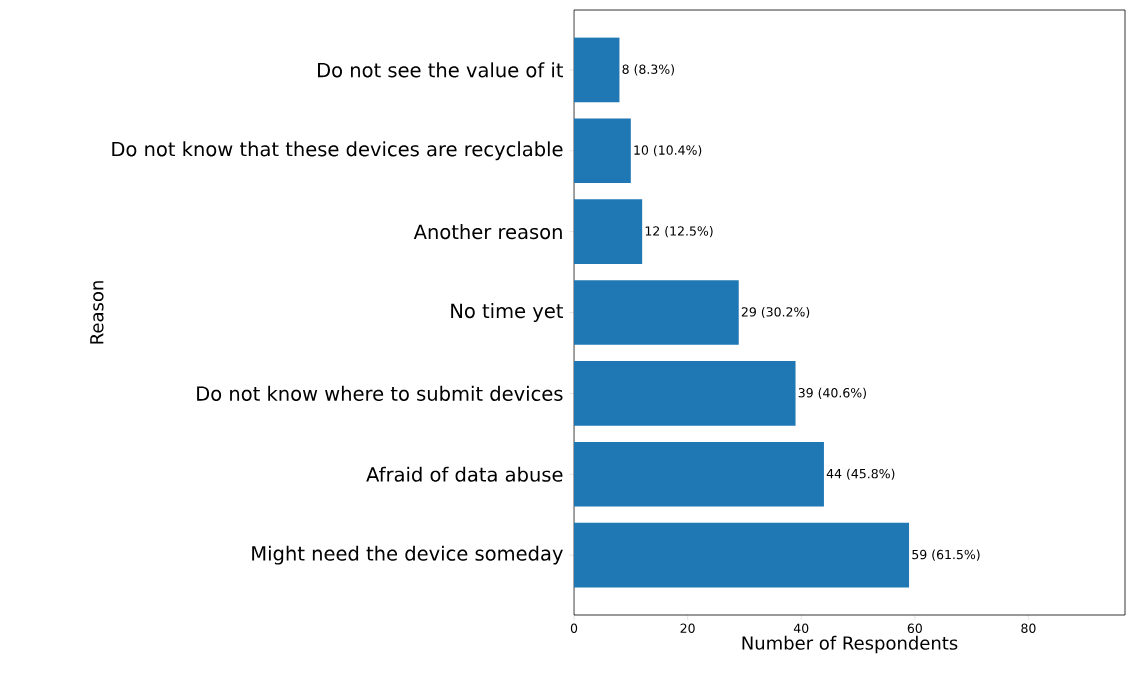  What do you see at coordinates (832, 393) in the screenshot?
I see `data-label: 39 (40.6%)` at bounding box center [832, 393].